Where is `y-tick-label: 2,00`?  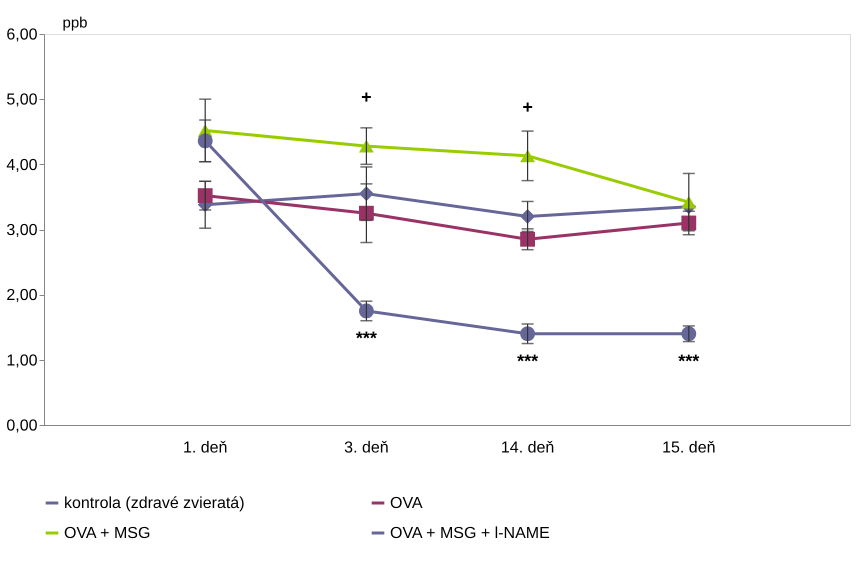 y-tick-label: 2,00 is located at coordinates (22, 295).